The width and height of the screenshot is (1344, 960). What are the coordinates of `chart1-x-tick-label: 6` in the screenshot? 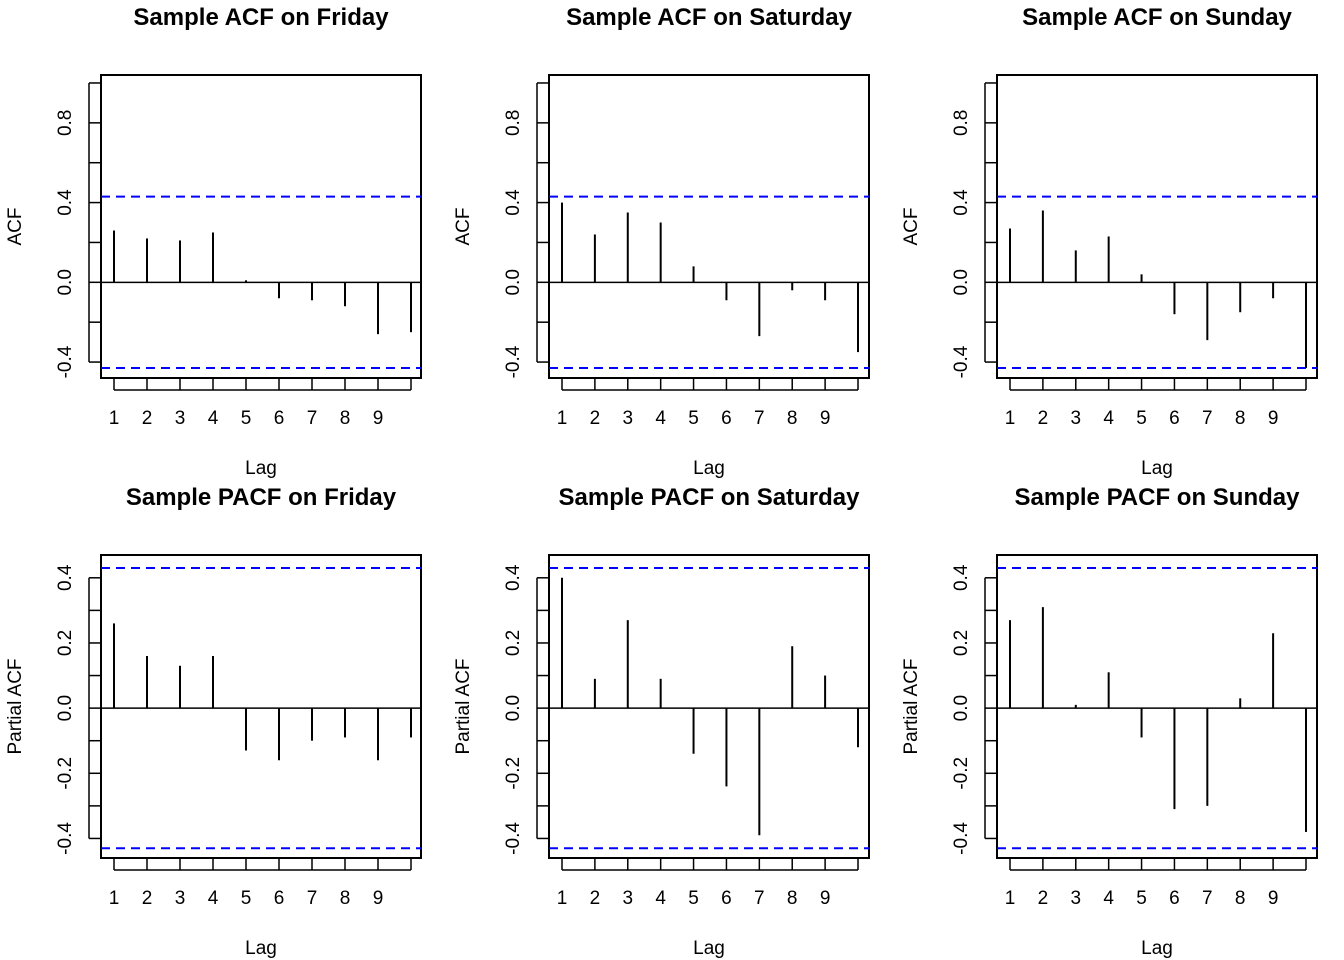 It's located at (726, 418).